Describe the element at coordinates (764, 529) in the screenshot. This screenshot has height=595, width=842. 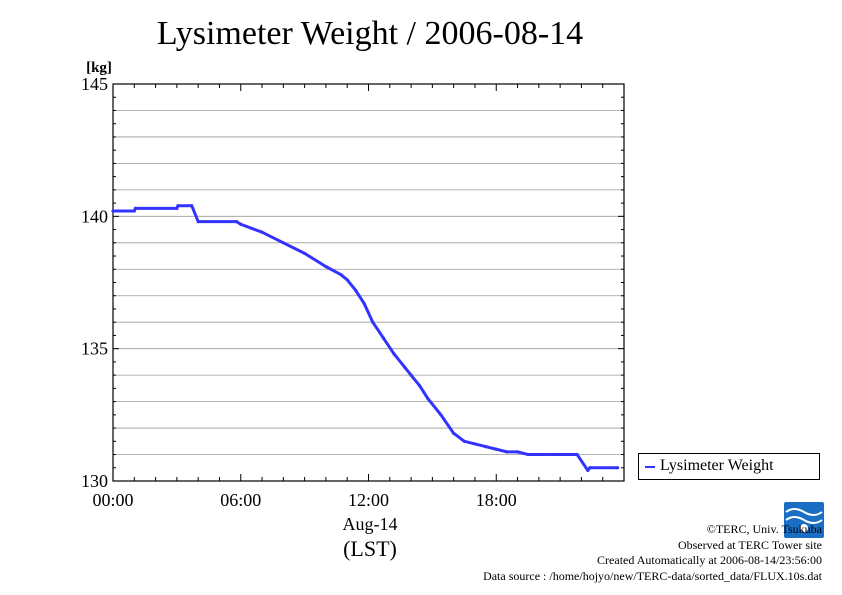
I see `copyright-text: ©TERC, Univ. Tsukuba` at that location.